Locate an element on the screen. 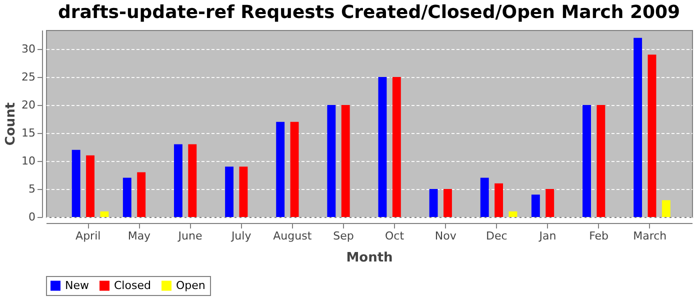 The width and height of the screenshot is (700, 300). legend-label: Open is located at coordinates (191, 285).